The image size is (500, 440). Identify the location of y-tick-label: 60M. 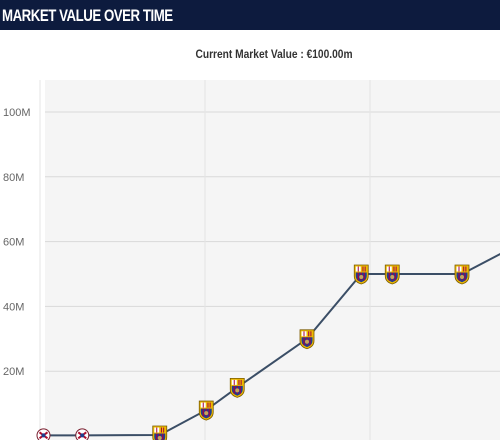
(13, 243).